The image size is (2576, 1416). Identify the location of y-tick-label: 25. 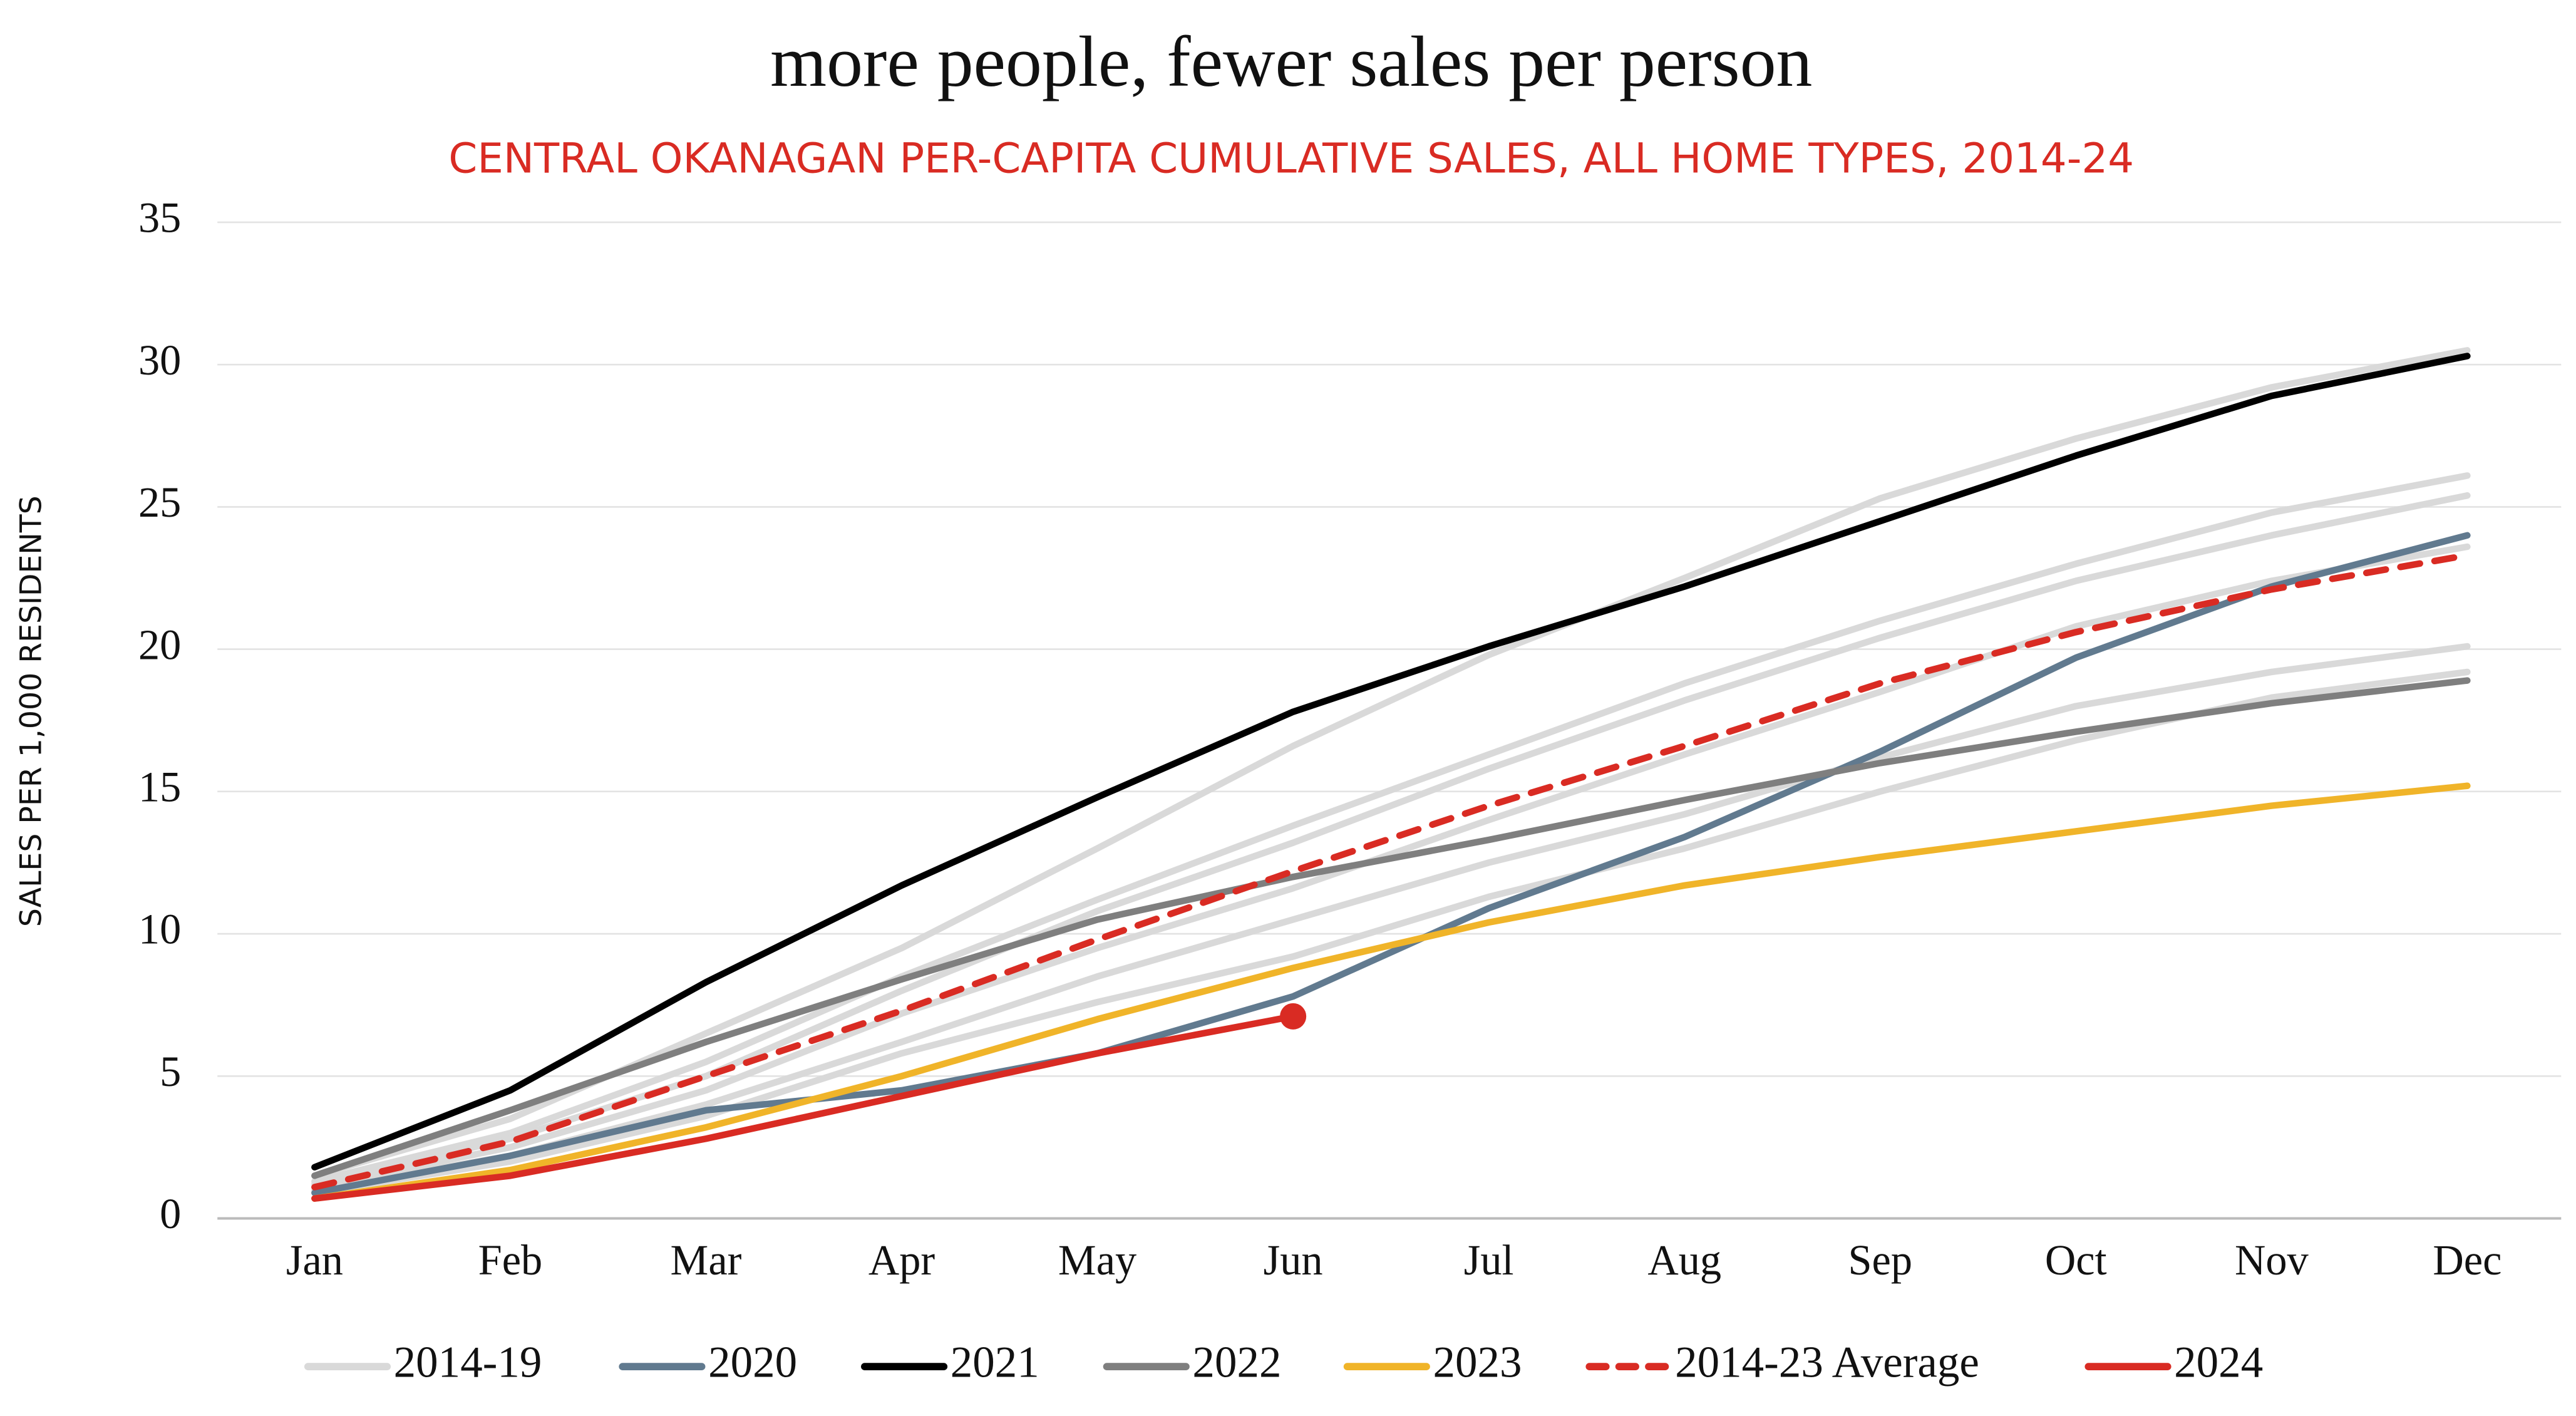
(160, 502).